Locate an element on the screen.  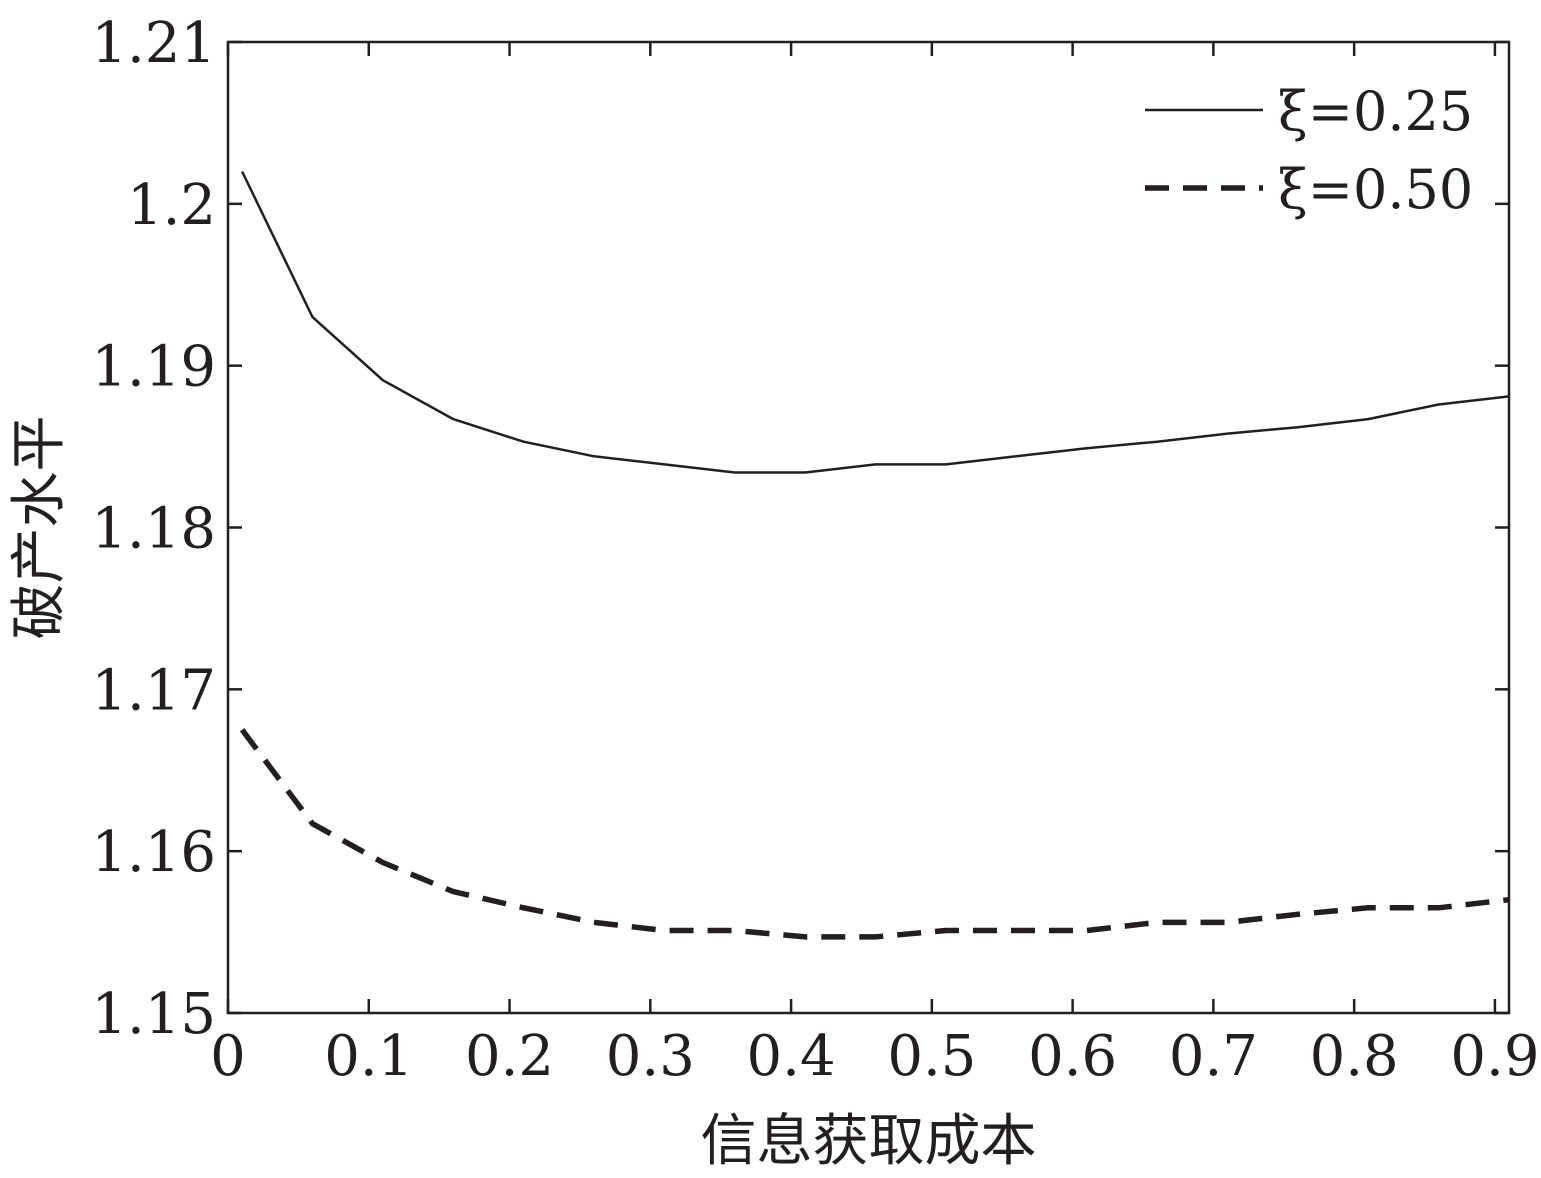
y-tick-label: 1.18 is located at coordinates (153, 529).